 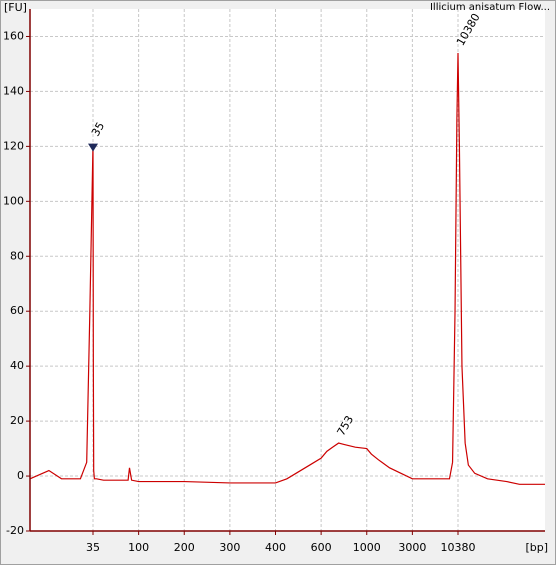 What do you see at coordinates (536, 547) in the screenshot?
I see `x-axis-label: [bp]` at bounding box center [536, 547].